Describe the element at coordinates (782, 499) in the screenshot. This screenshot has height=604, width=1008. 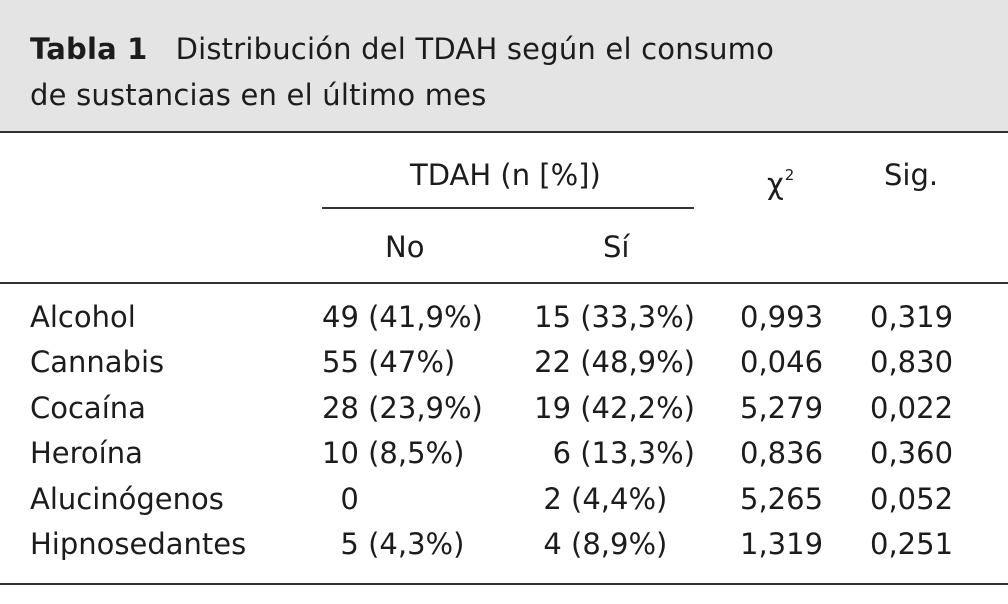
I see `table-cell-chi: 5,265` at that location.